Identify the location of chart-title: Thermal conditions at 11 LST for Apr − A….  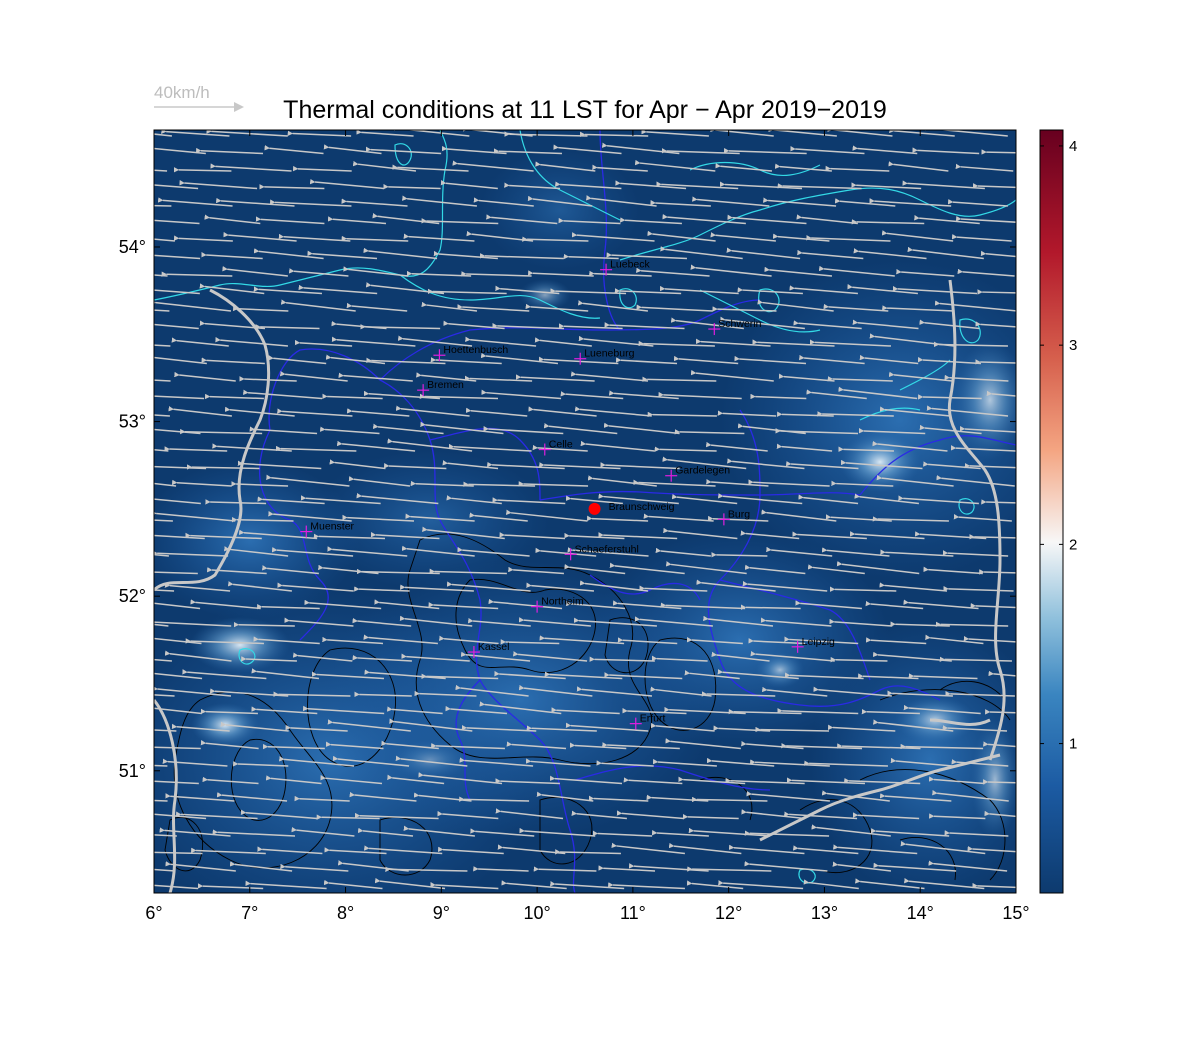
(585, 110).